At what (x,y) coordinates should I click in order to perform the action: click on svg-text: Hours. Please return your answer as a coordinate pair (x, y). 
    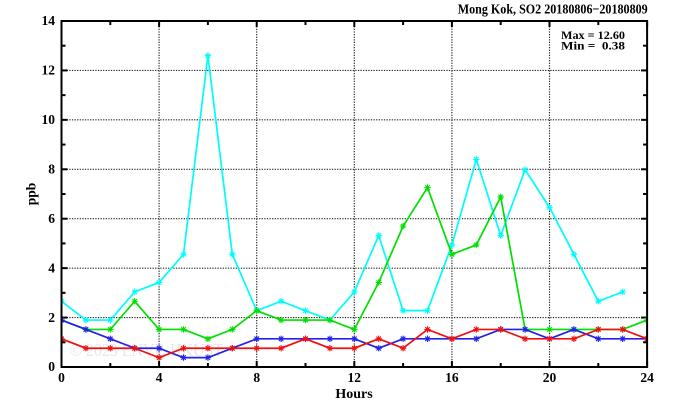
    Looking at the image, I should click on (354, 394).